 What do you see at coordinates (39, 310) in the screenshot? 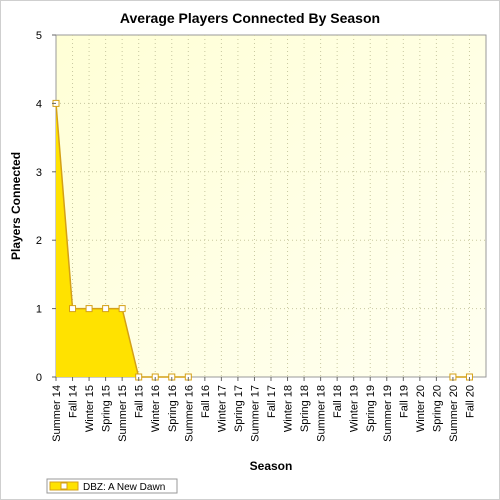
I see `y-tick-label: 1` at bounding box center [39, 310].